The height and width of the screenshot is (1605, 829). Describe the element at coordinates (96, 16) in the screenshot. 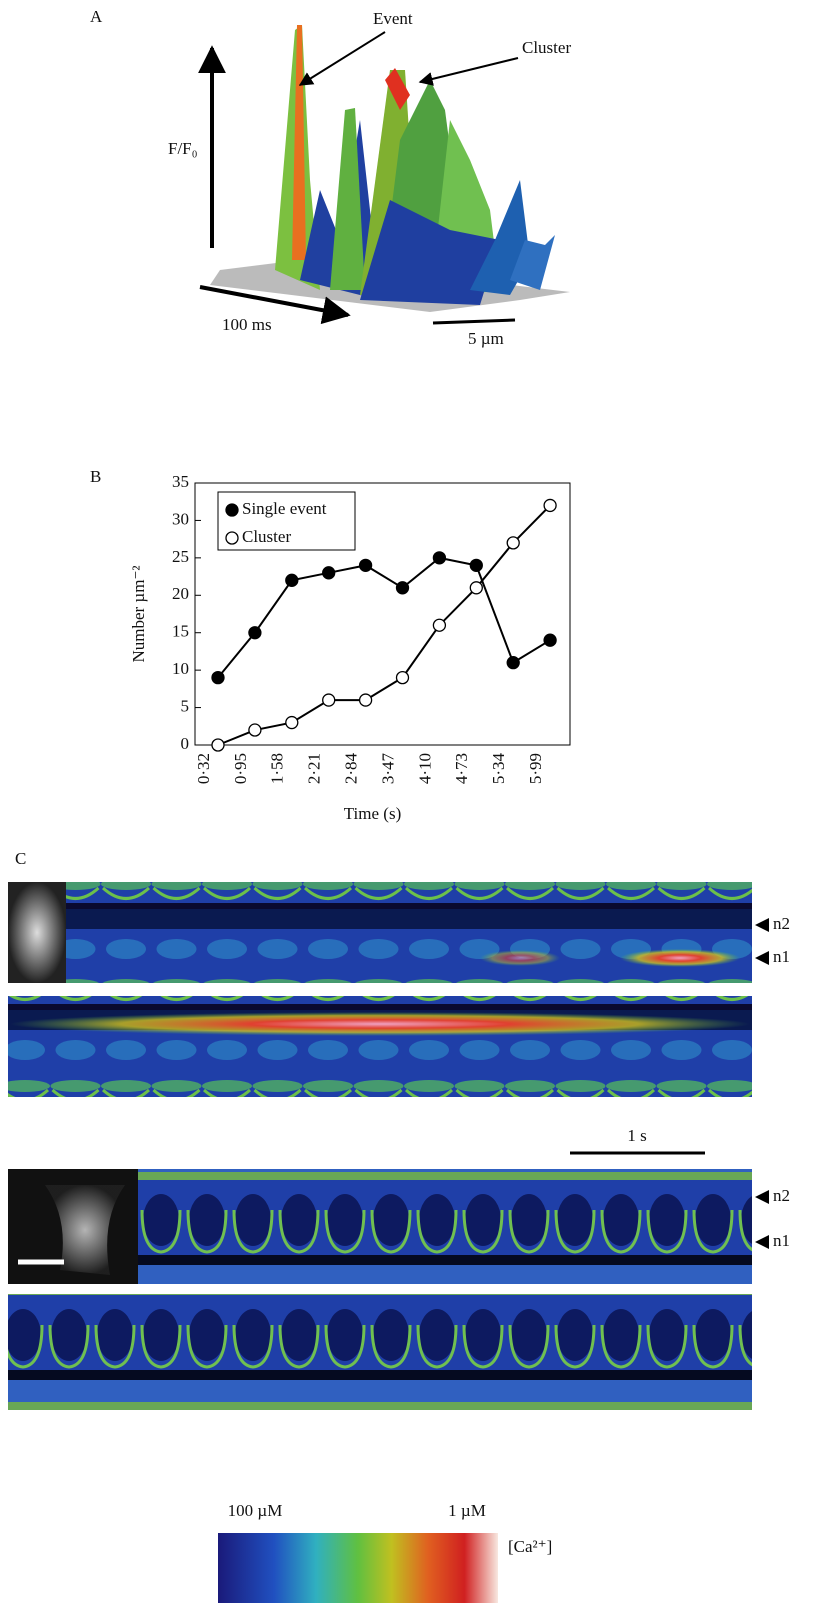

I see `panel-label: A` at that location.